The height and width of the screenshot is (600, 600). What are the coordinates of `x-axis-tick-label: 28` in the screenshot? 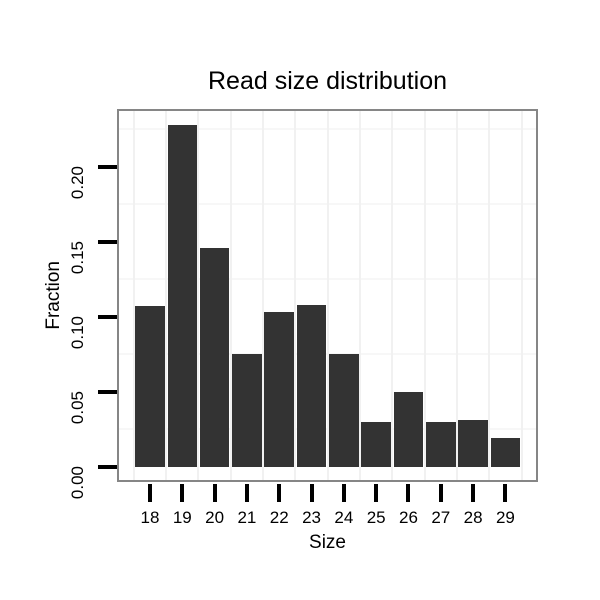 It's located at (473, 517).